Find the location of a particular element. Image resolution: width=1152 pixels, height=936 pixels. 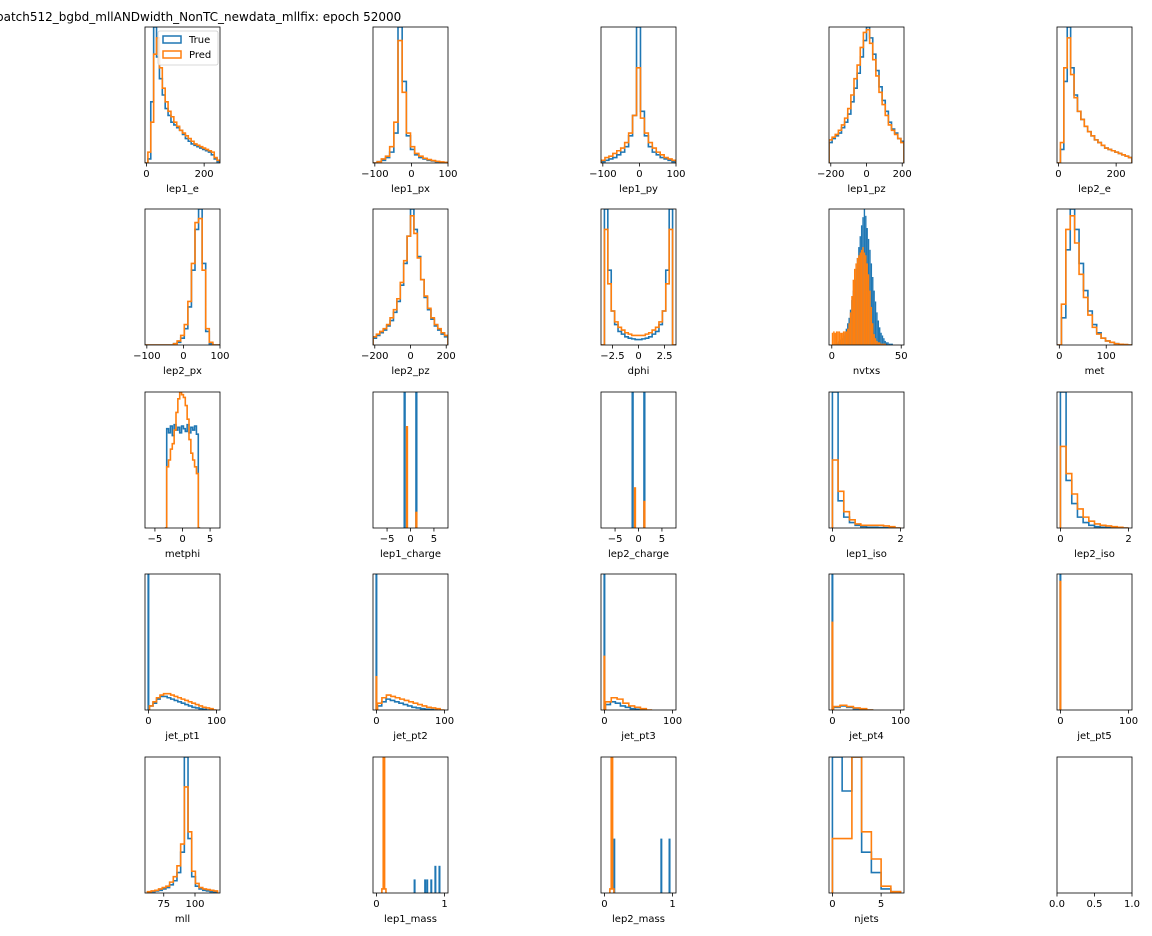

subplot-lep2_iso: 0 2 lep2_iso is located at coordinates (1094, 475).